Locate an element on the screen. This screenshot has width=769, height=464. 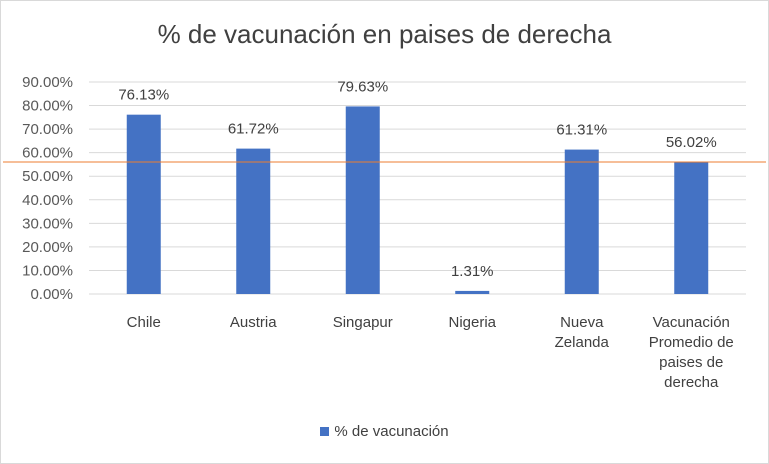
legend-label: % de vacunación is located at coordinates (391, 431).